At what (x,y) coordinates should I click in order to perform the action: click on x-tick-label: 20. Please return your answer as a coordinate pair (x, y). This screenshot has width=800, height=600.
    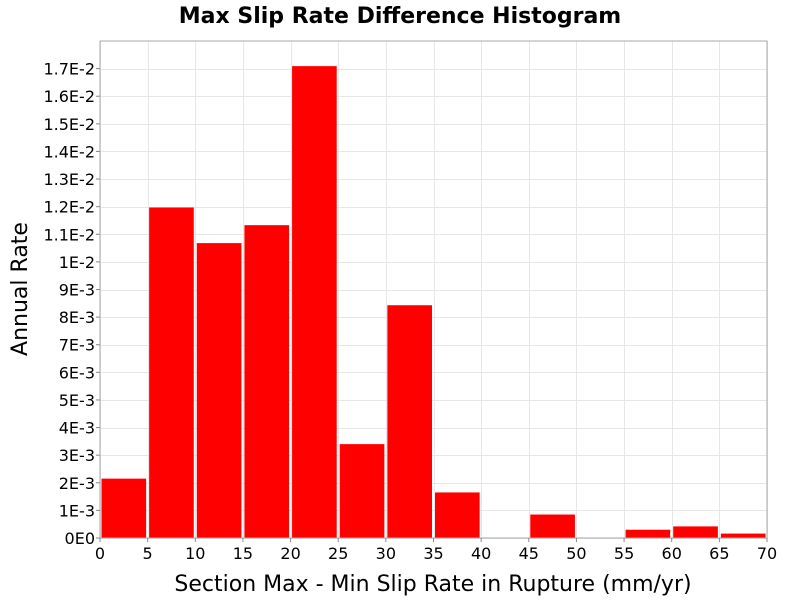
    Looking at the image, I should click on (290, 553).